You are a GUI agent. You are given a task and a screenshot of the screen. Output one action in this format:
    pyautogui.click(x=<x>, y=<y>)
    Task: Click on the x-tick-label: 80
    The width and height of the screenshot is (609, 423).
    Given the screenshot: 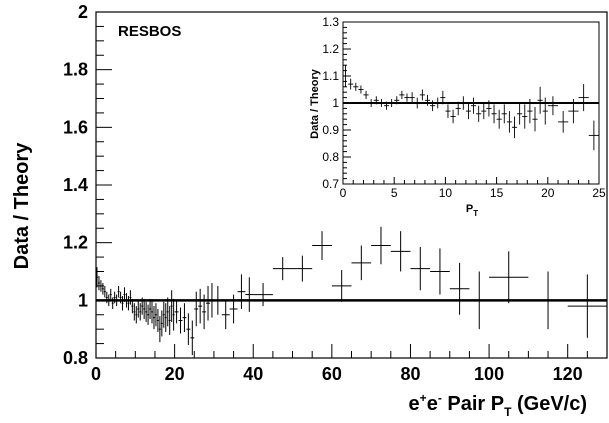 What is the action you would take?
    pyautogui.click(x=410, y=374)
    